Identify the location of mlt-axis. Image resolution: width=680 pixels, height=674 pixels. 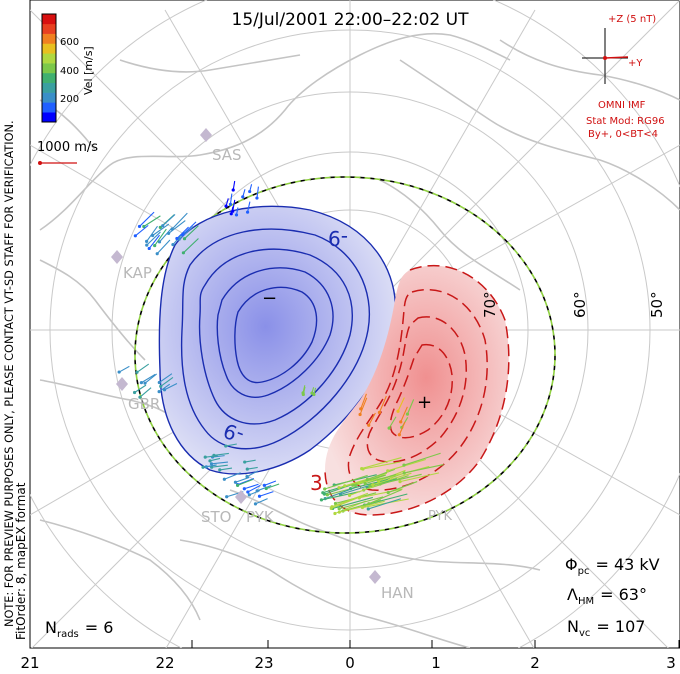
(354, 644).